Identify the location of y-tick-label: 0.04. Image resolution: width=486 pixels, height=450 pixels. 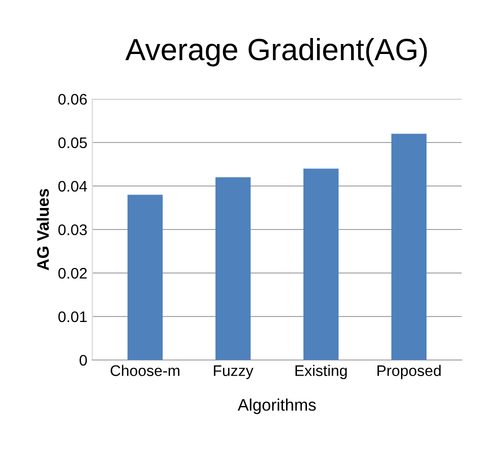
(73, 186).